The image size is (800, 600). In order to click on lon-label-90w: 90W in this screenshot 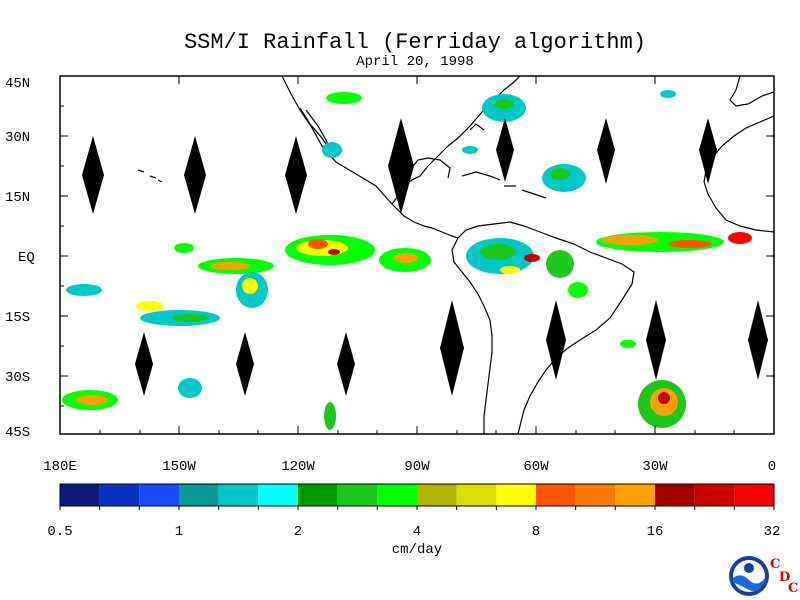, I will do `click(417, 467)`.